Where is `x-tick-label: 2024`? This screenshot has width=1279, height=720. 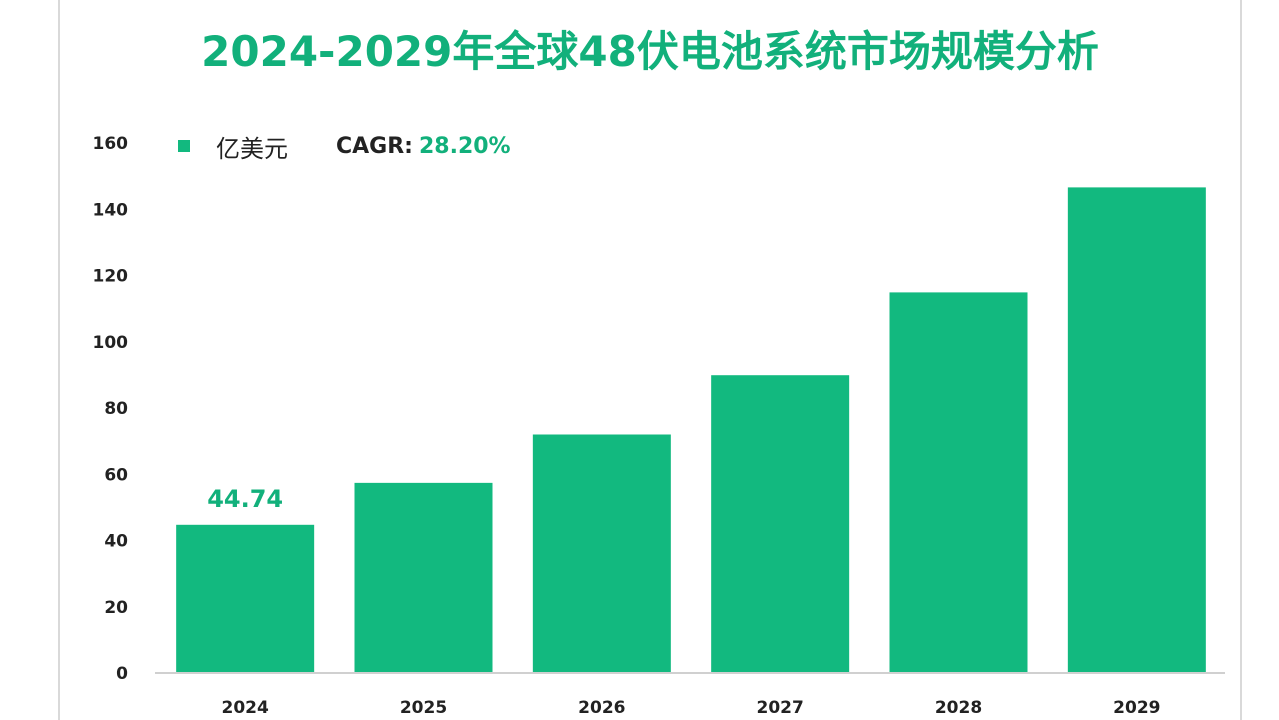 x-tick-label: 2024 is located at coordinates (245, 708).